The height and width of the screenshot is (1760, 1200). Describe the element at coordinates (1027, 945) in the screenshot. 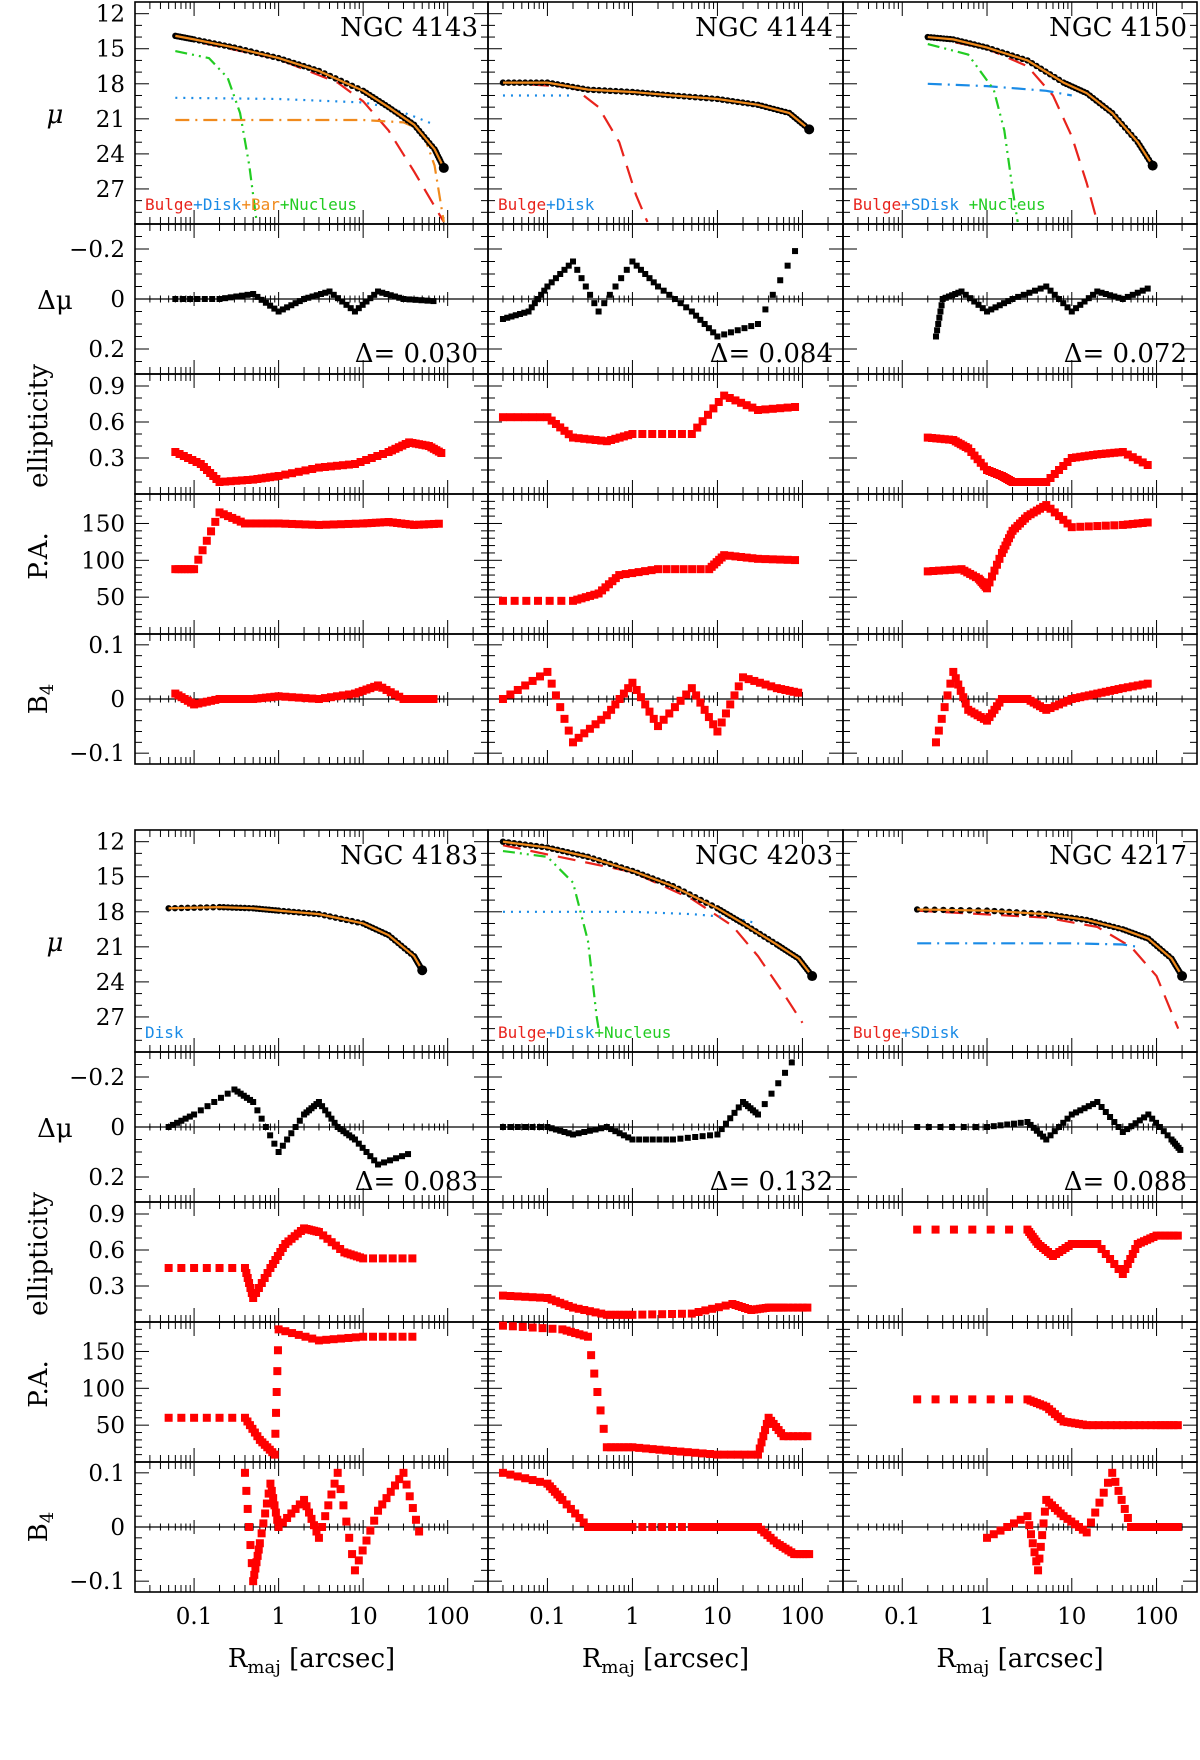

I see `disk-component-line` at that location.